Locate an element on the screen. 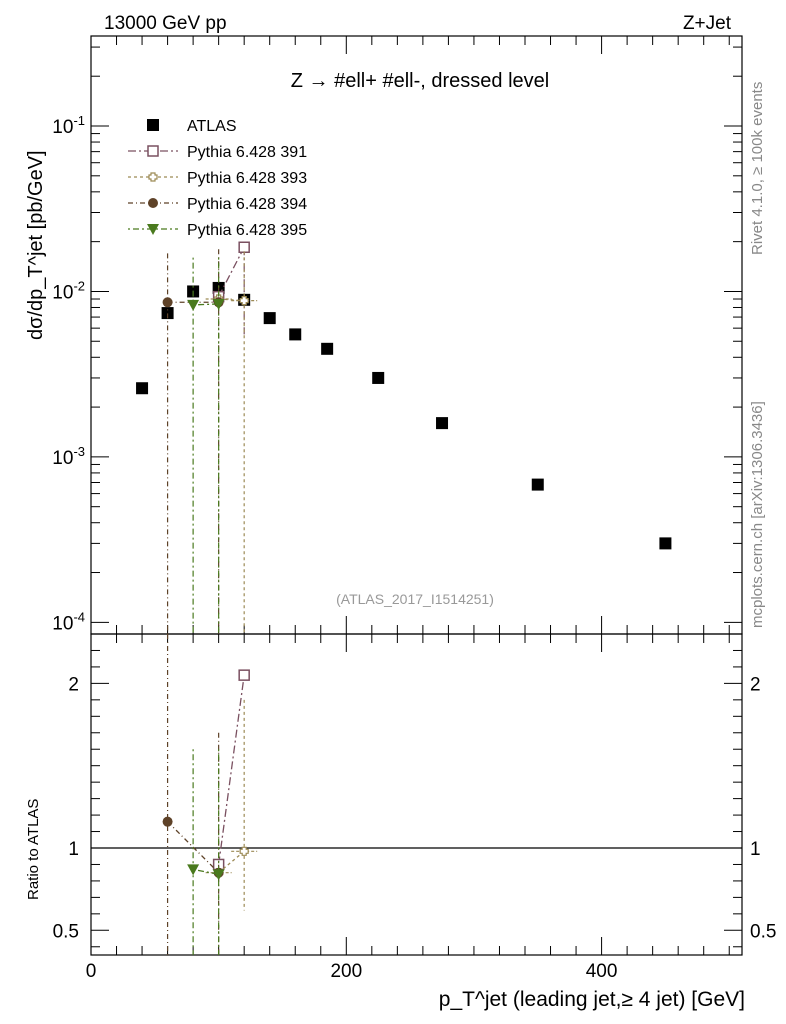 The width and height of the screenshot is (786, 1024). ratio-series-line-p394 is located at coordinates (193, 847).